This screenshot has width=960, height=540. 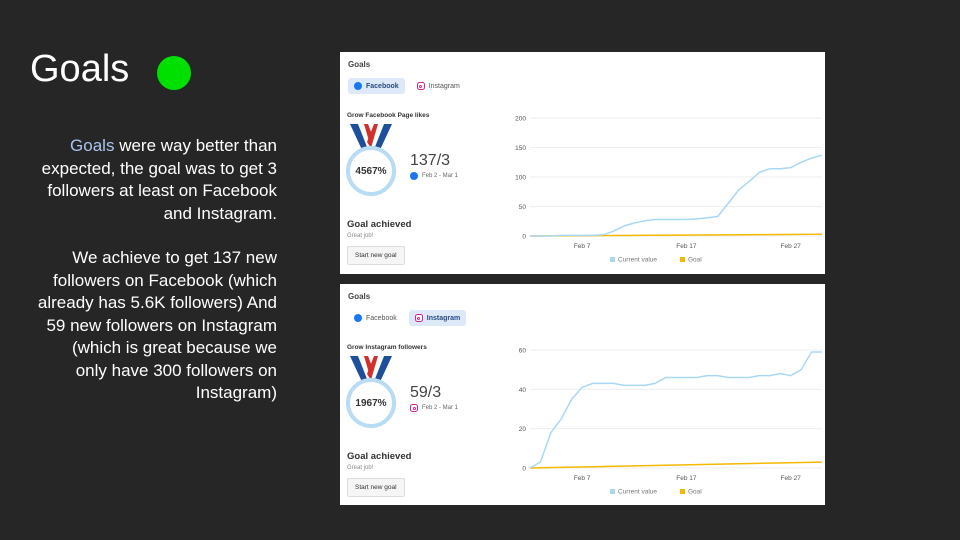 What do you see at coordinates (520, 178) in the screenshot?
I see `y-tick-label: 100` at bounding box center [520, 178].